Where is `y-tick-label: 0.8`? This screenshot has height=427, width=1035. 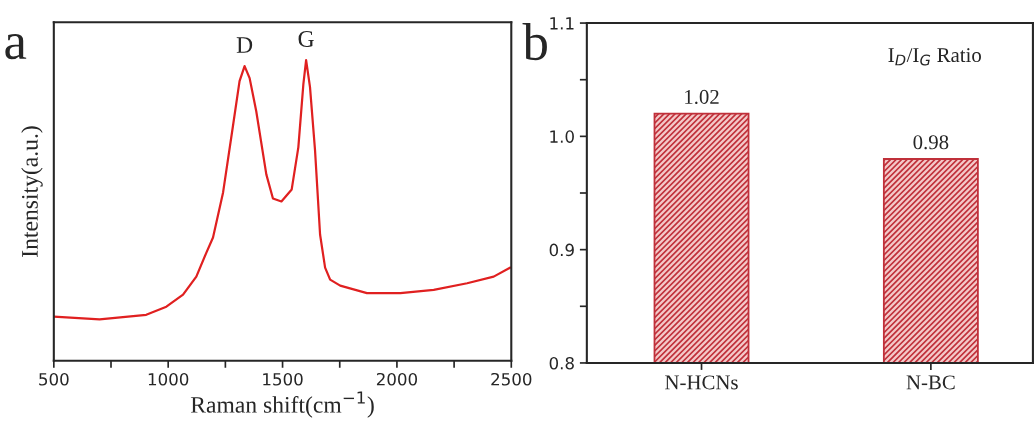
y-tick-label: 0.8 is located at coordinates (561, 363).